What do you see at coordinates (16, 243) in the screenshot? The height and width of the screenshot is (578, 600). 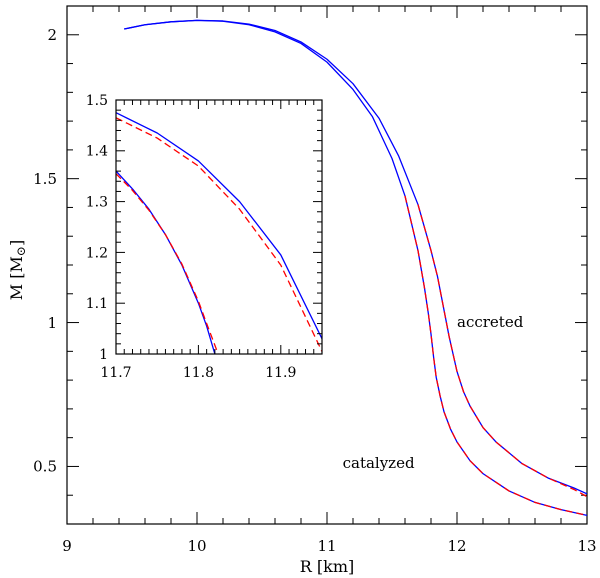 I see `y-axis-label-close: ]` at bounding box center [16, 243].